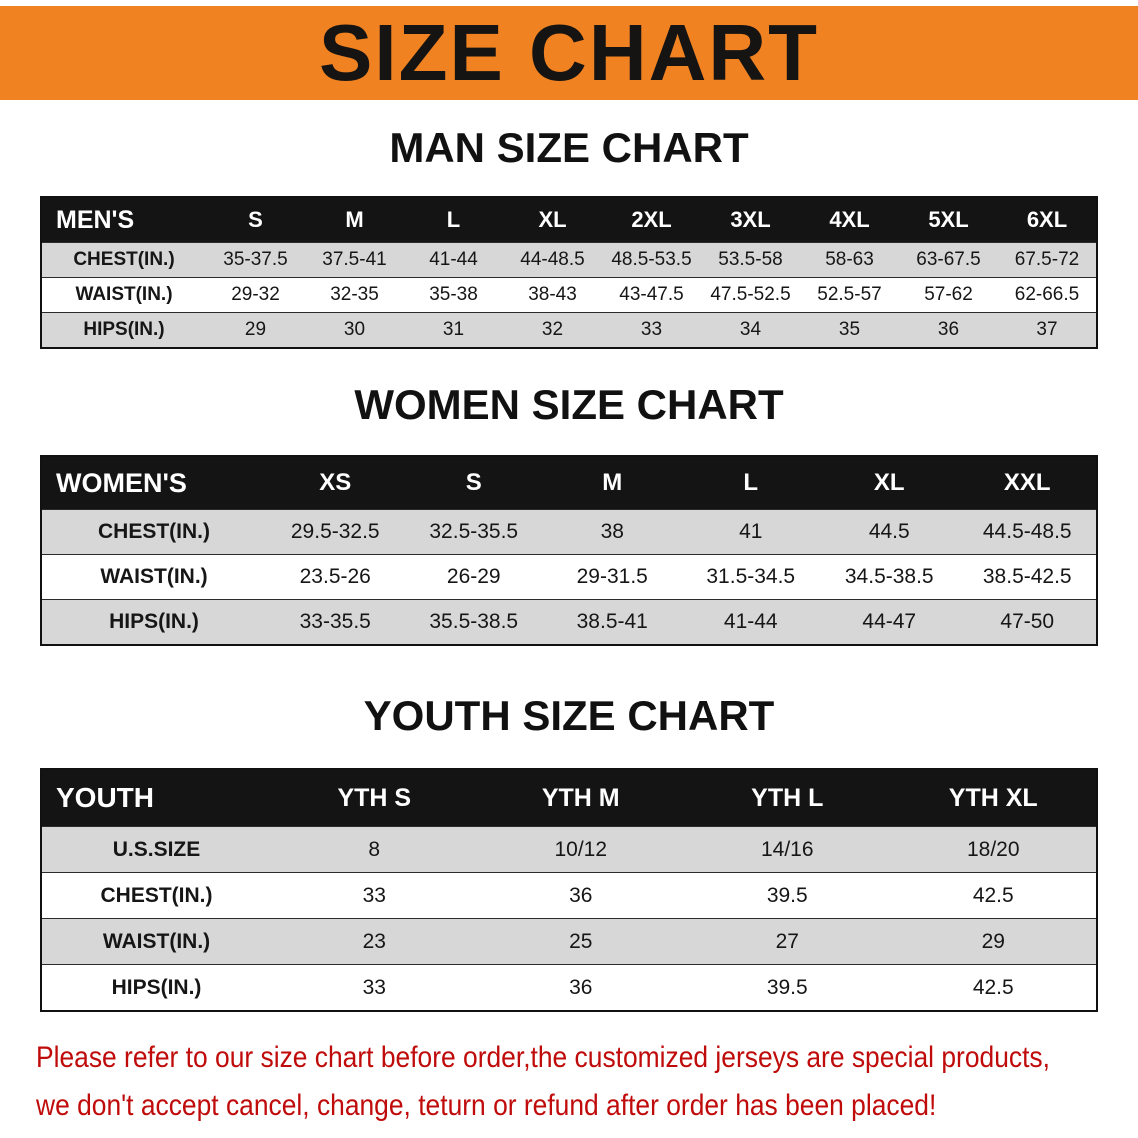  I want to click on size-cell: 32.5-35.5, so click(474, 531).